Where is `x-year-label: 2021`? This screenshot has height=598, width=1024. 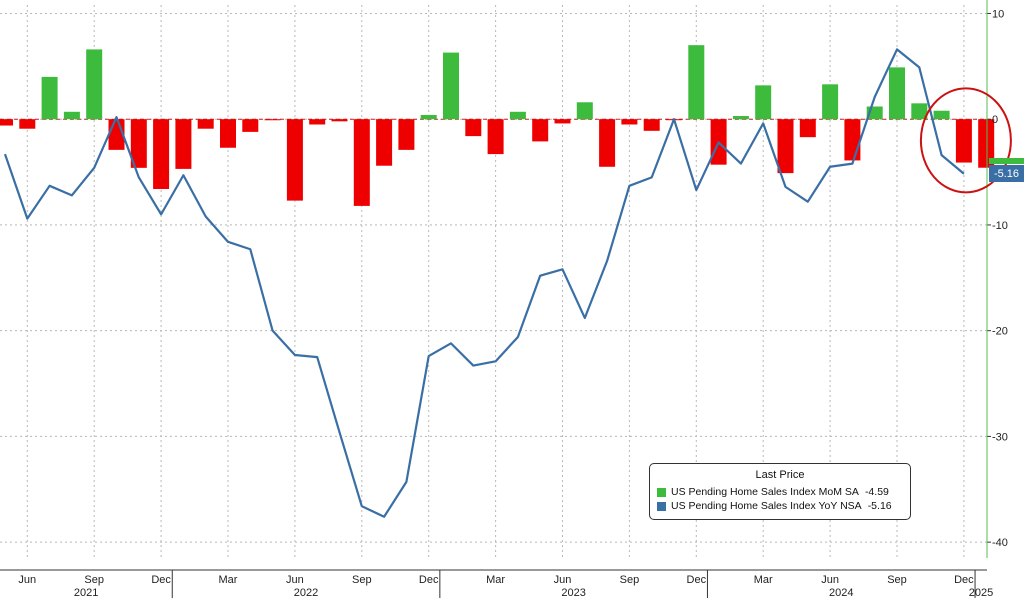 x-year-label: 2021 is located at coordinates (86, 592).